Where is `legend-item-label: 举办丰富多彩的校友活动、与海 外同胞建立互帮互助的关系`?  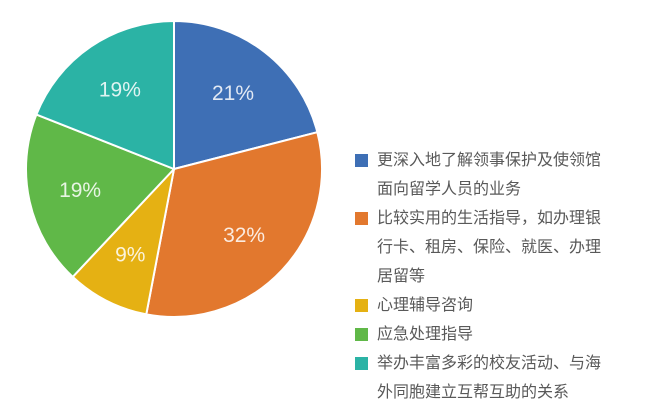
legend-item-label: 举办丰富多彩的校友活动、与海 外同胞建立互帮互助的关系 is located at coordinates (489, 375).